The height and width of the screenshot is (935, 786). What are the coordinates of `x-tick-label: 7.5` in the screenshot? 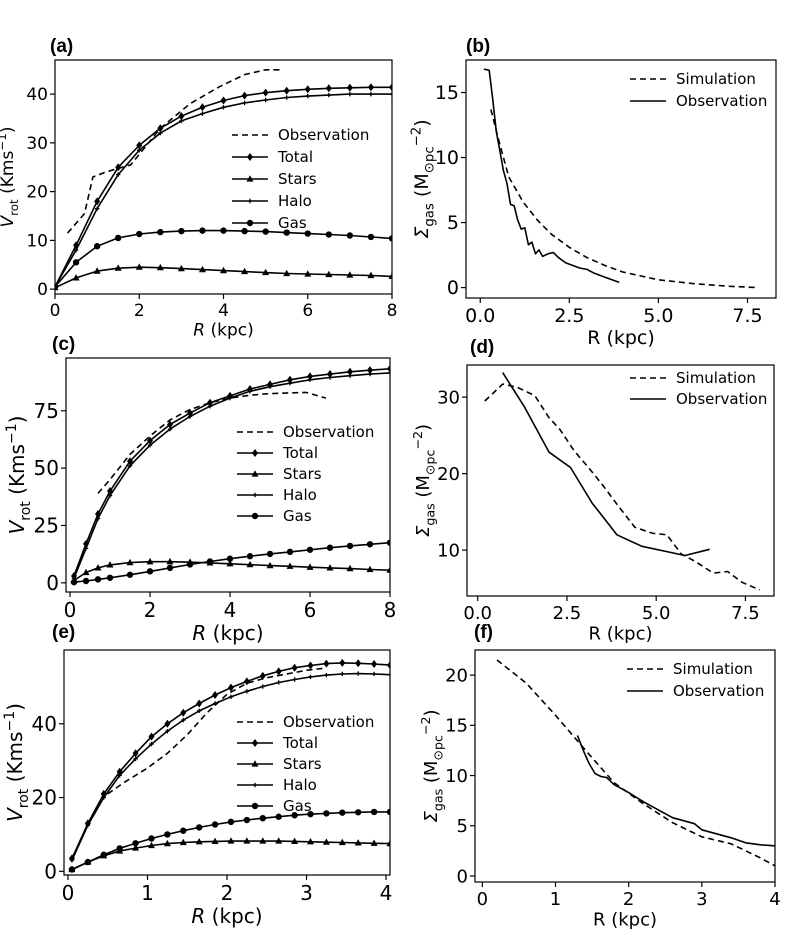 It's located at (747, 316).